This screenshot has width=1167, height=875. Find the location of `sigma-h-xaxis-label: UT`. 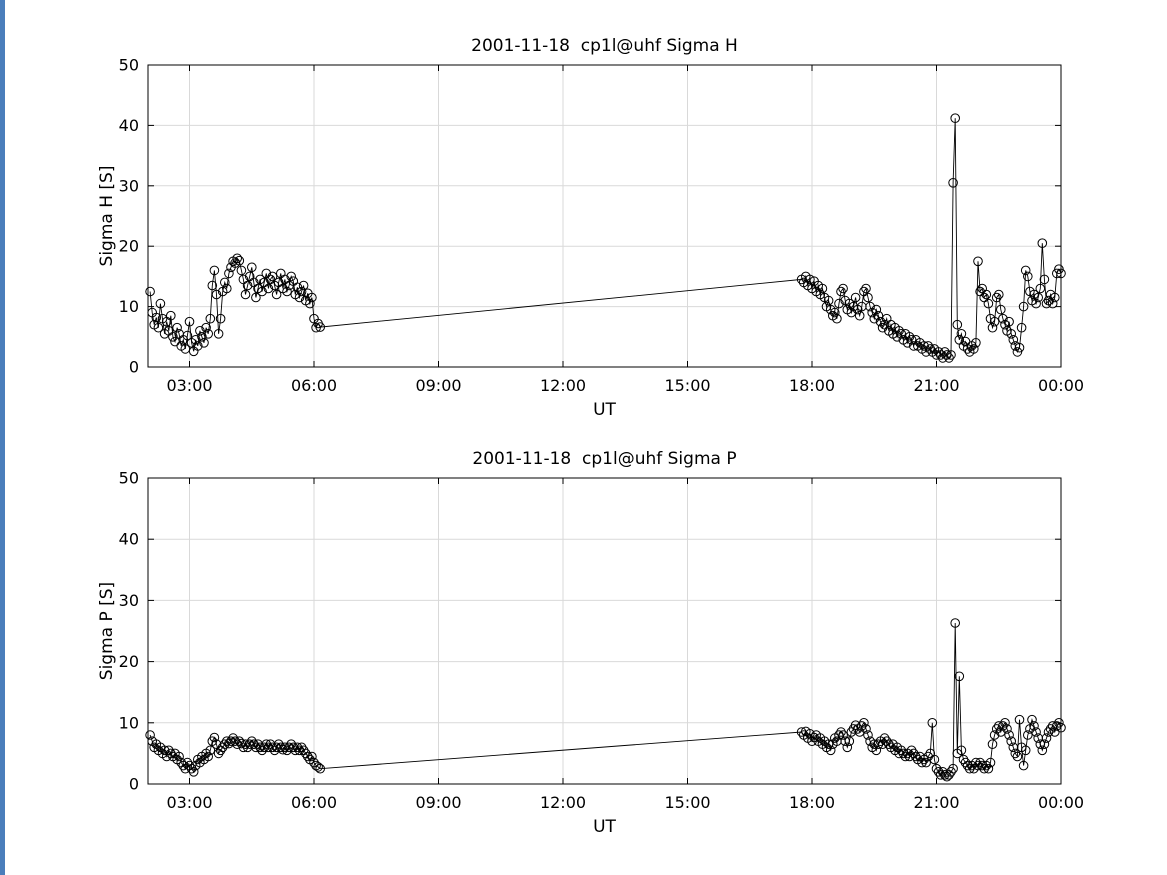

sigma-h-xaxis-label: UT is located at coordinates (604, 410).